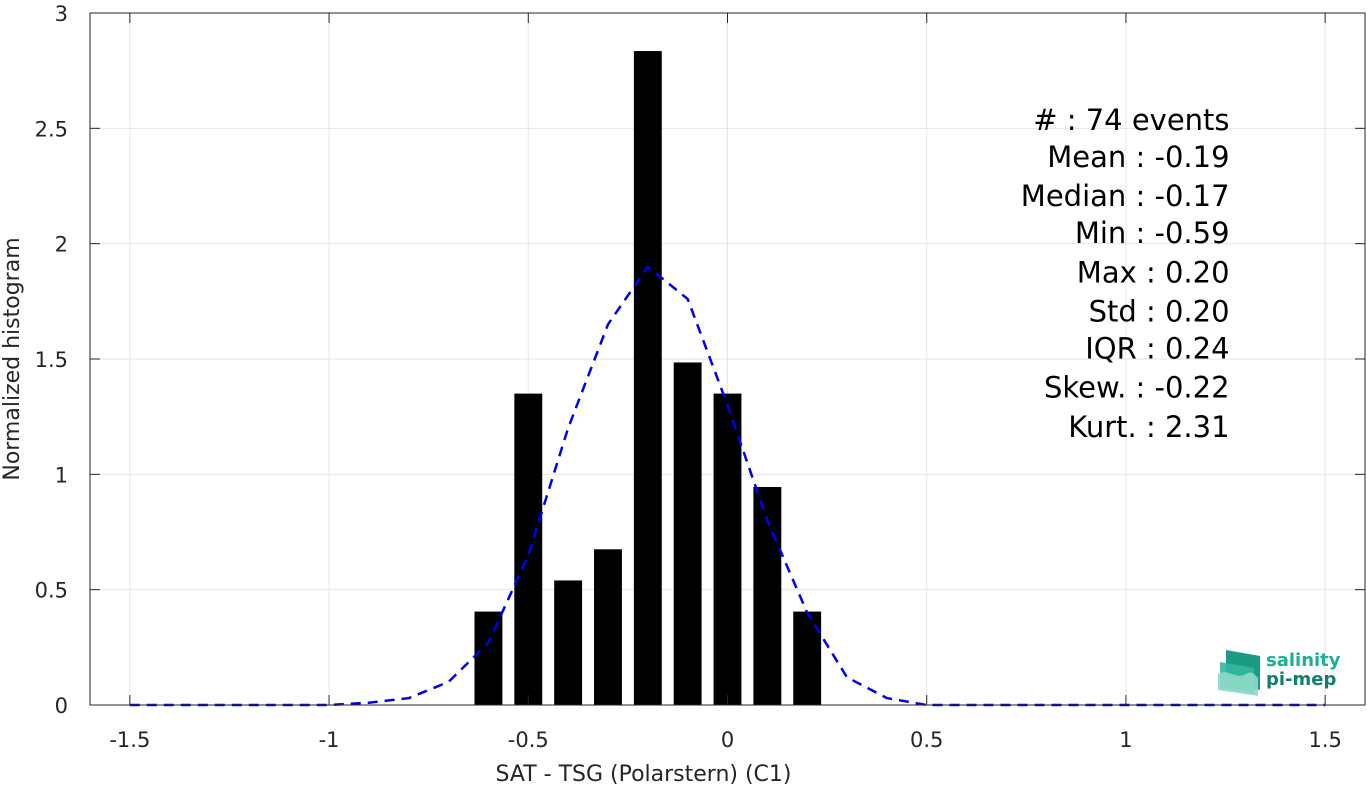 The width and height of the screenshot is (1367, 785). I want to click on salinity-pimep-logo: salinity pi-mep, so click(1279, 673).